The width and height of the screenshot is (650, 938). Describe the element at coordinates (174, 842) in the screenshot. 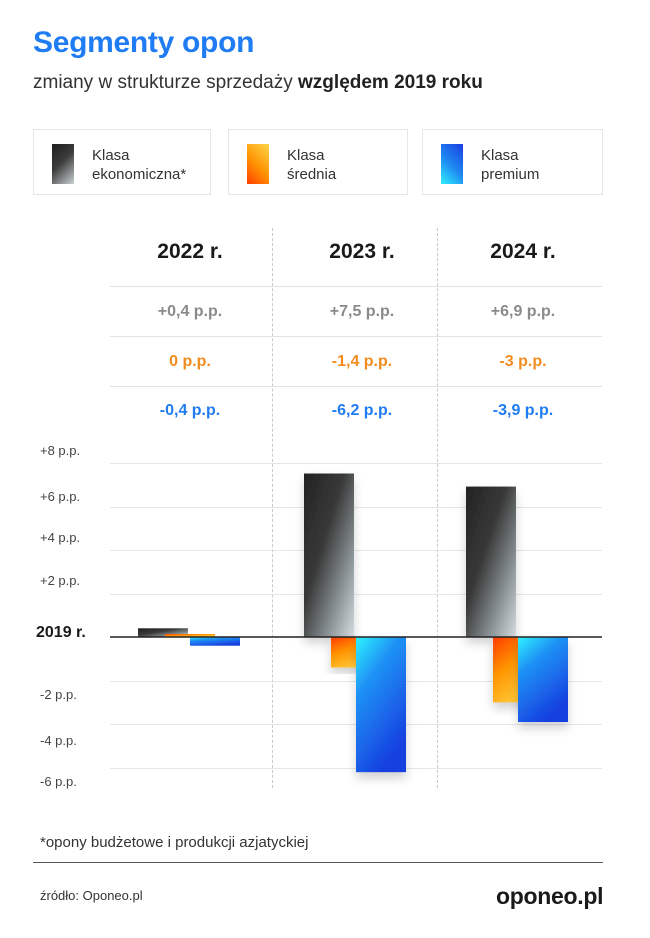

I see `footnote: *opony budżetowe i produkcji azjatyckiej` at that location.